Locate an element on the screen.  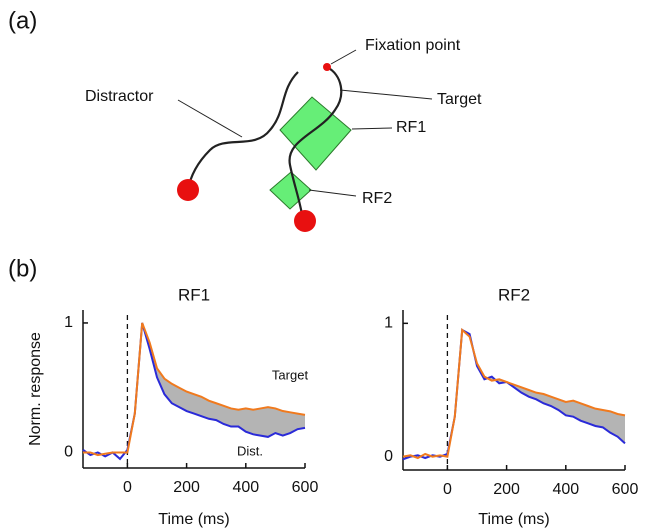
series-label: Dist. is located at coordinates (250, 450).